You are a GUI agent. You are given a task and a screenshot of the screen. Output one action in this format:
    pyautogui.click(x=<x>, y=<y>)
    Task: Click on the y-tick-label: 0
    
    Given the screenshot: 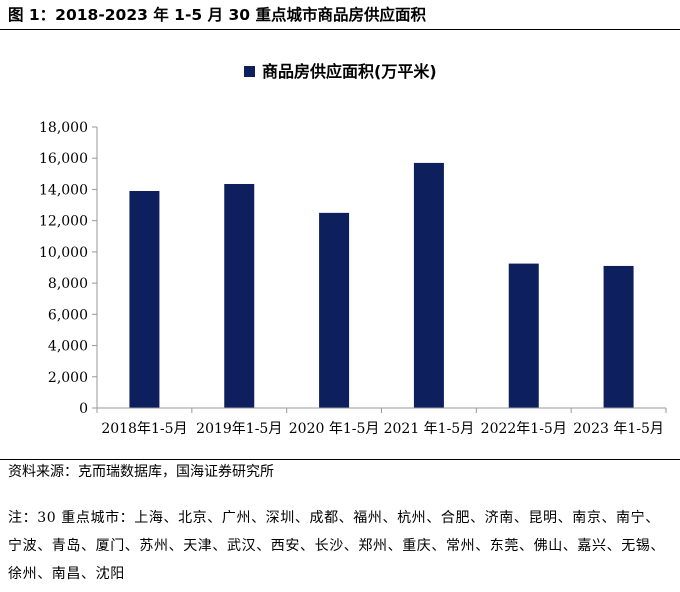 What is the action you would take?
    pyautogui.click(x=83, y=409)
    